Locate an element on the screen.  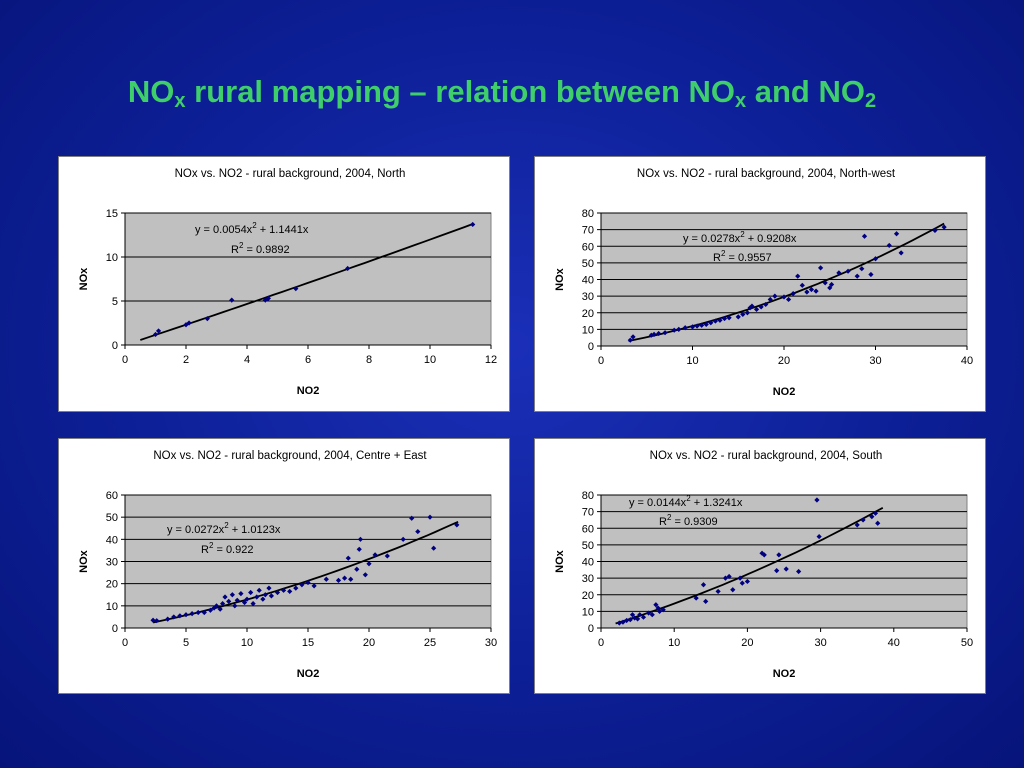
trendline is located at coordinates (749, 566).